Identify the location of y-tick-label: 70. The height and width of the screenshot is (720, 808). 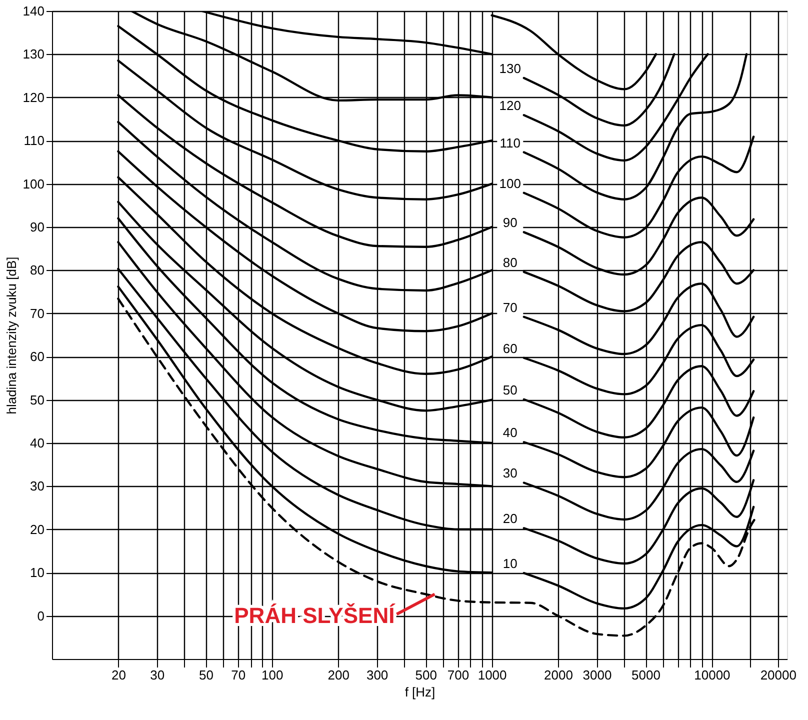
(37, 313).